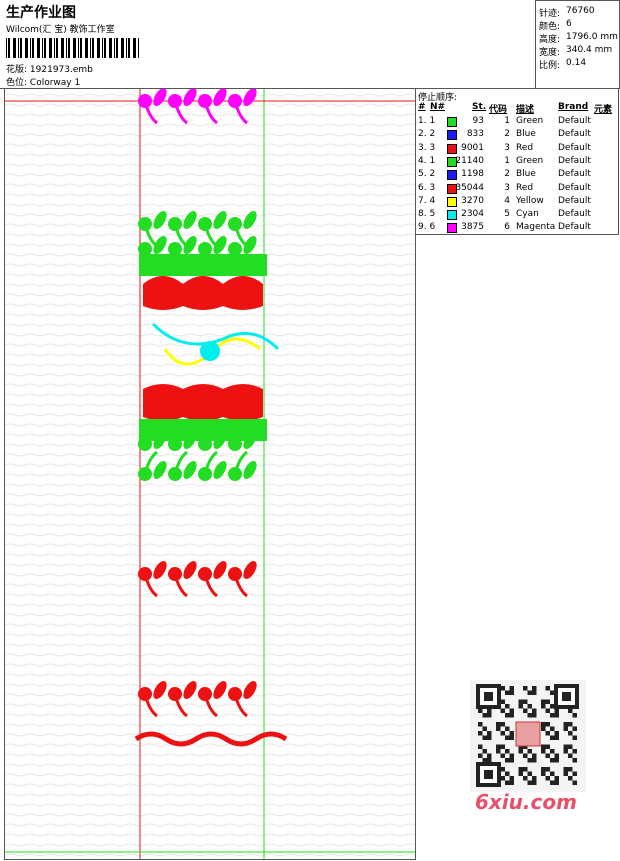  What do you see at coordinates (507, 187) in the screenshot?
I see `code: 3` at bounding box center [507, 187].